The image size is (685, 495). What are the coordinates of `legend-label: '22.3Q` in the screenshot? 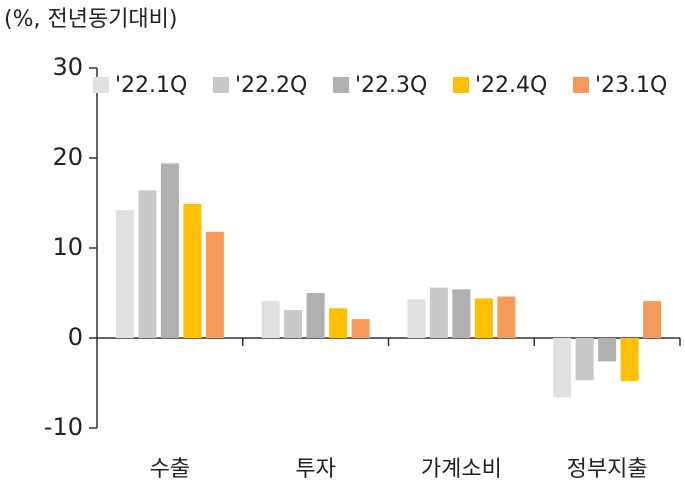 It's located at (391, 85).